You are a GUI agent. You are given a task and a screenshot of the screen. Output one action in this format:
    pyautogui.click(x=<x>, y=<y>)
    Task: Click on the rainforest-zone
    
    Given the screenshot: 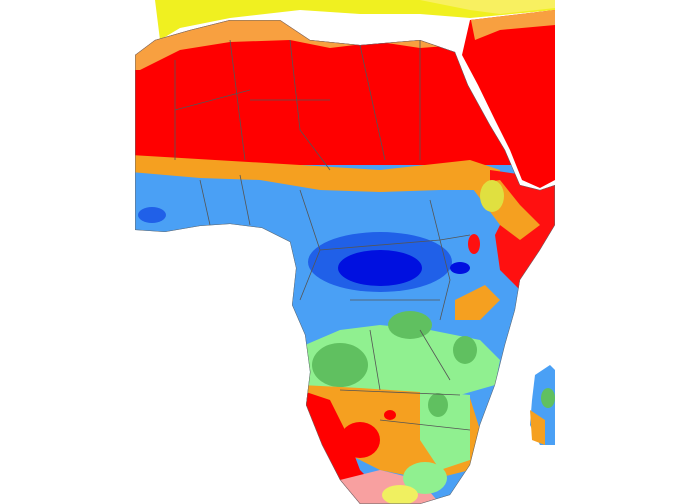 What is the action you would take?
    pyautogui.click(x=152, y=215)
    